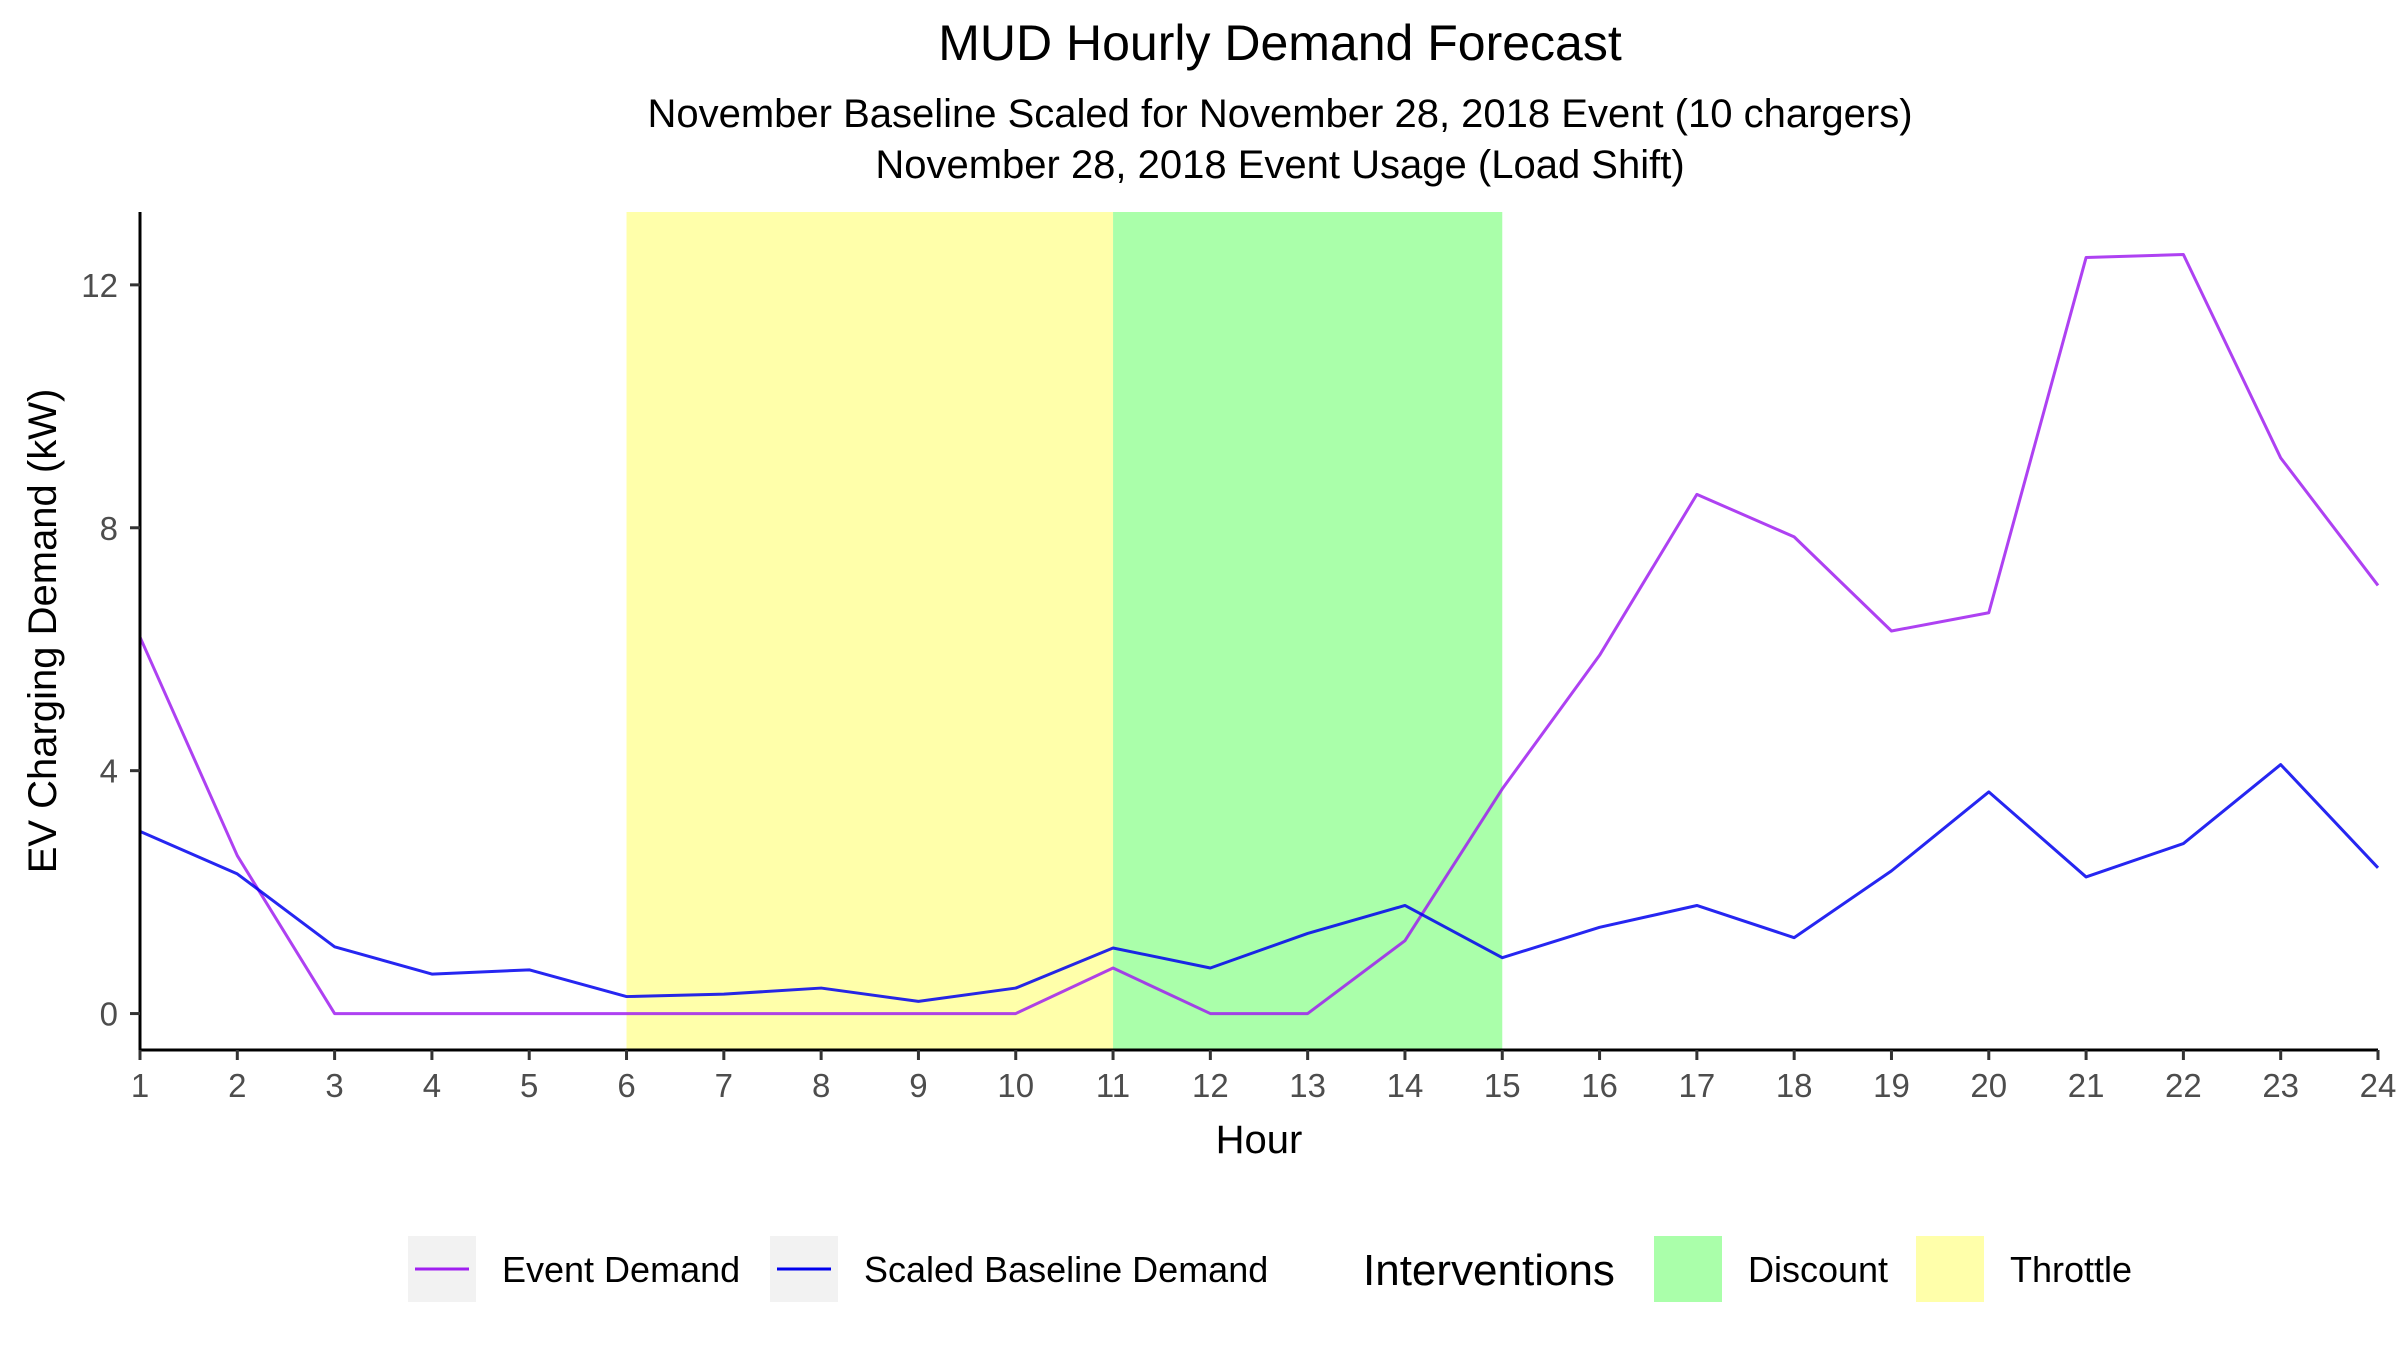 Image resolution: width=2400 pixels, height=1350 pixels. What do you see at coordinates (1688, 1269) in the screenshot?
I see `legend-swatch-discount` at bounding box center [1688, 1269].